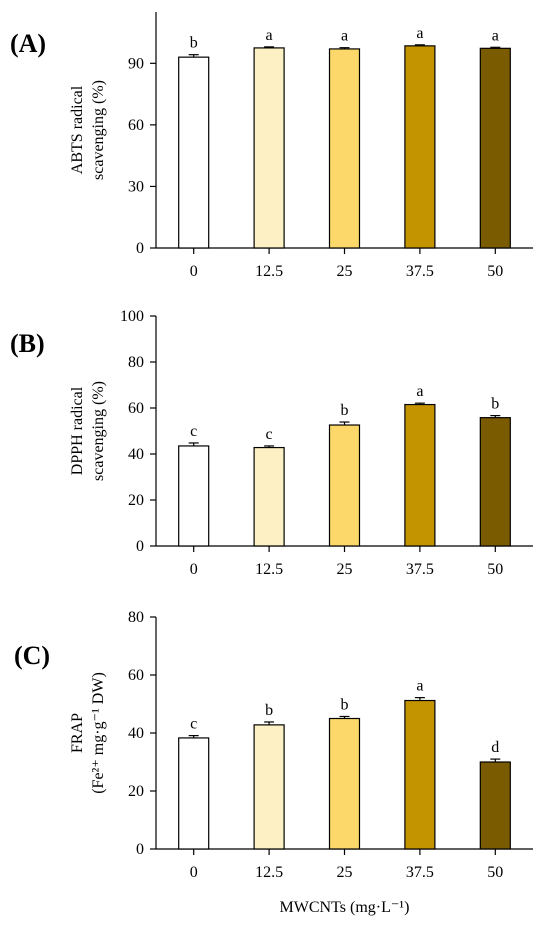  I want to click on y-tick-label: 90, so click(136, 63).